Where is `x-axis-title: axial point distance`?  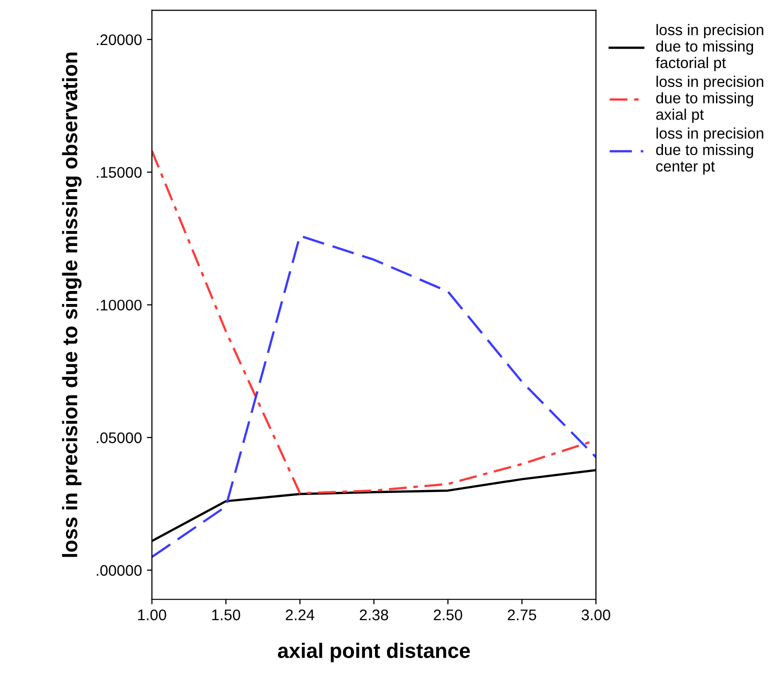 x-axis-title: axial point distance is located at coordinates (374, 652).